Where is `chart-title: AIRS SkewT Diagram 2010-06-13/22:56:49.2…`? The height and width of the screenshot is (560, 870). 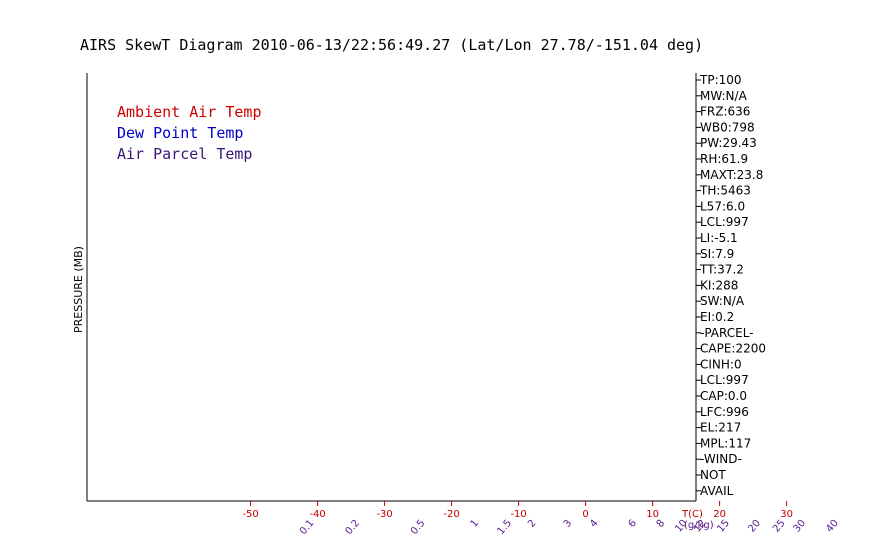 chart-title: AIRS SkewT Diagram 2010-06-13/22:56:49.2… is located at coordinates (391, 45).